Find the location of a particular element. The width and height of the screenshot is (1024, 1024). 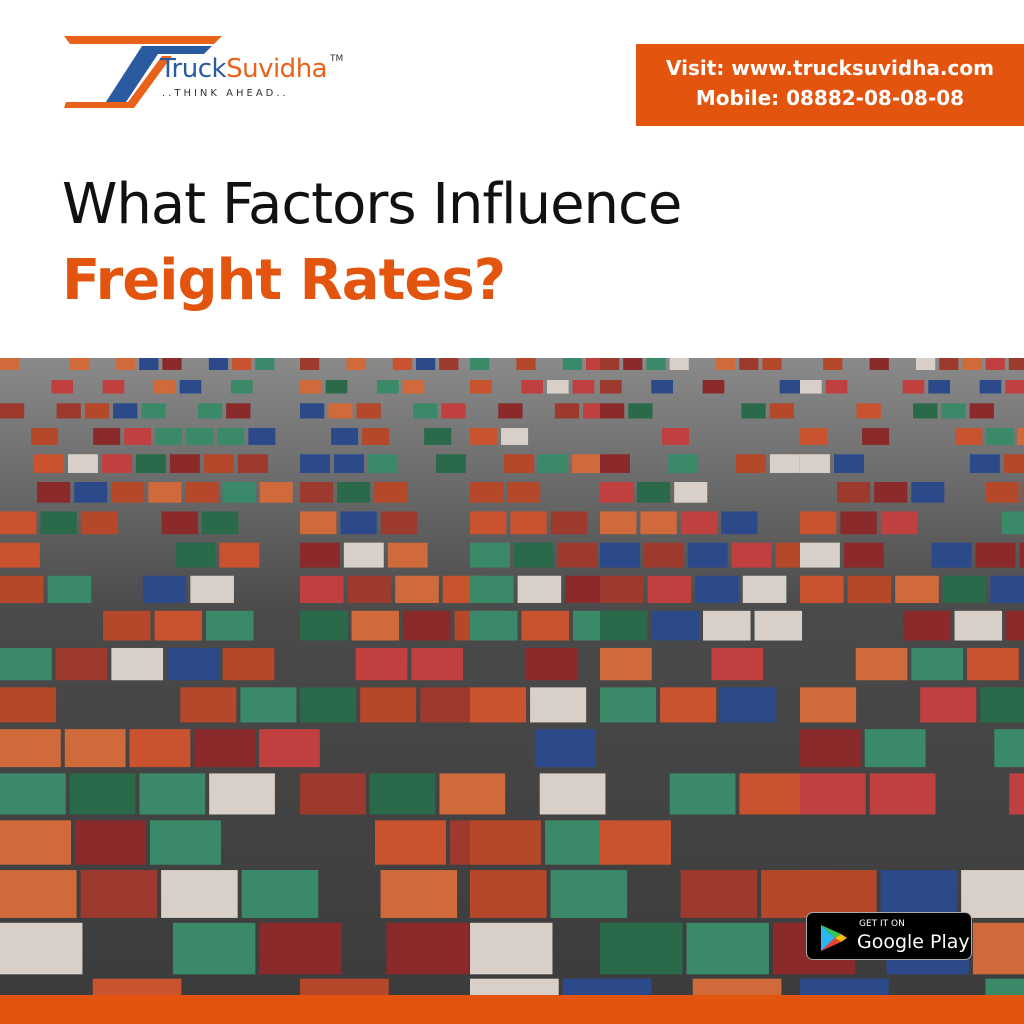

logo-tagline: ..THINK AHEAD.. is located at coordinates (225, 93).